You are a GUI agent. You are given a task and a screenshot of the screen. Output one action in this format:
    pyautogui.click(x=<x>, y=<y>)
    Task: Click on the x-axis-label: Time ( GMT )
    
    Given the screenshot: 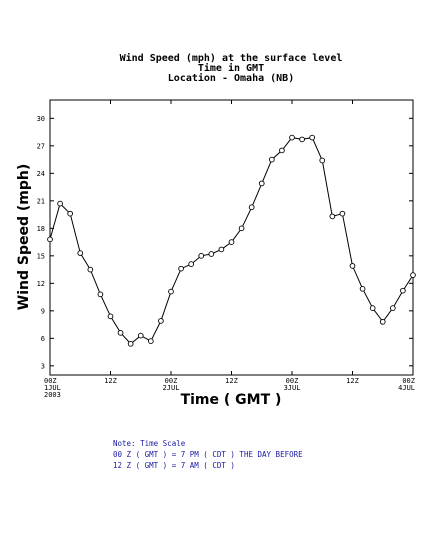 What is the action you would take?
    pyautogui.click(x=231, y=400)
    